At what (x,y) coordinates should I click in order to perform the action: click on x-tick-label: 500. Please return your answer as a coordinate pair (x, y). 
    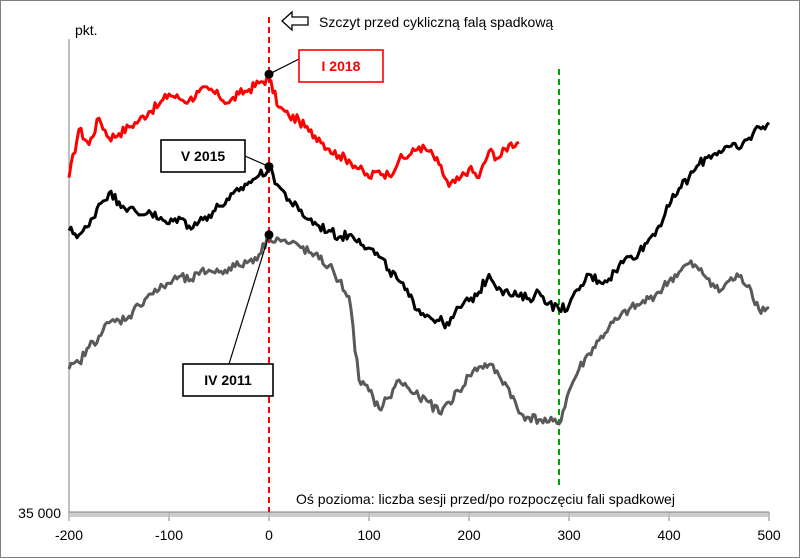
    Looking at the image, I should click on (769, 535).